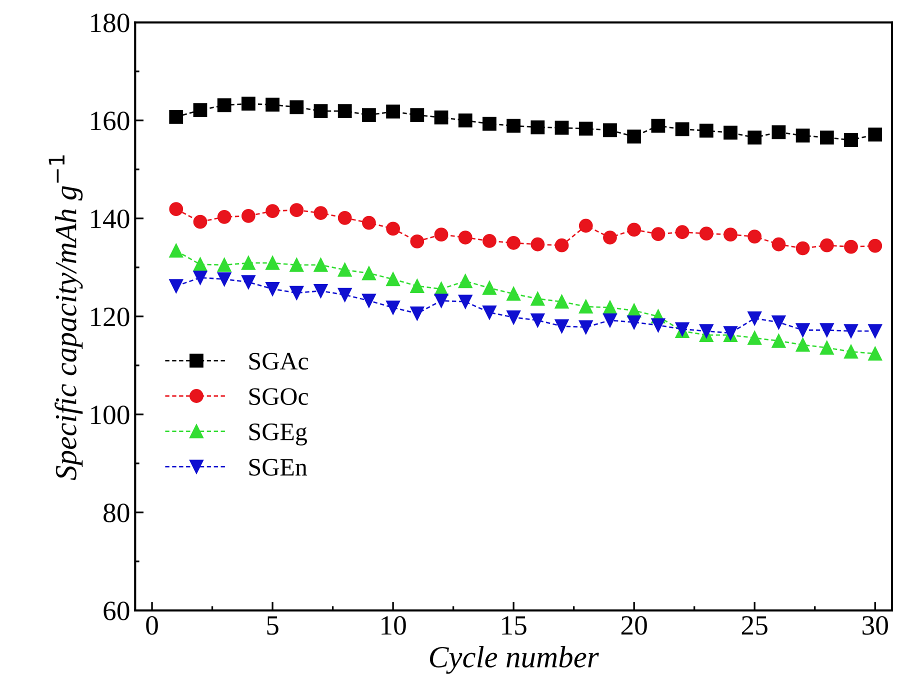 The image size is (901, 700). Describe the element at coordinates (514, 660) in the screenshot. I see `x-axis-title: Cycle number` at that location.